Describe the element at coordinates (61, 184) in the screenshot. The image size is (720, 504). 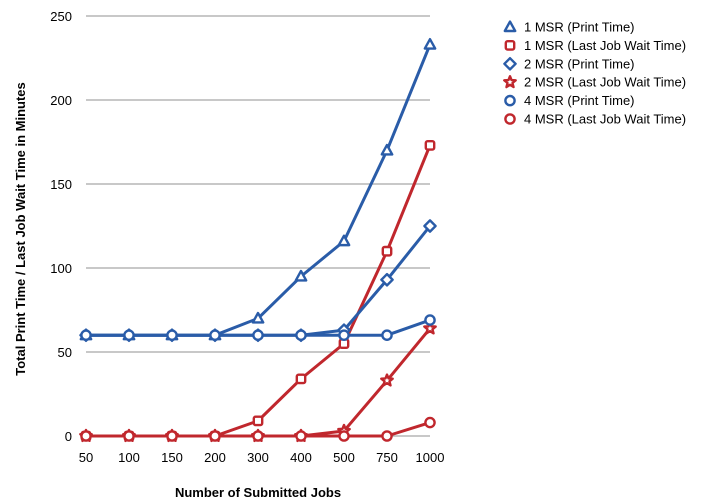
I see `y-tick-label: 150` at that location.